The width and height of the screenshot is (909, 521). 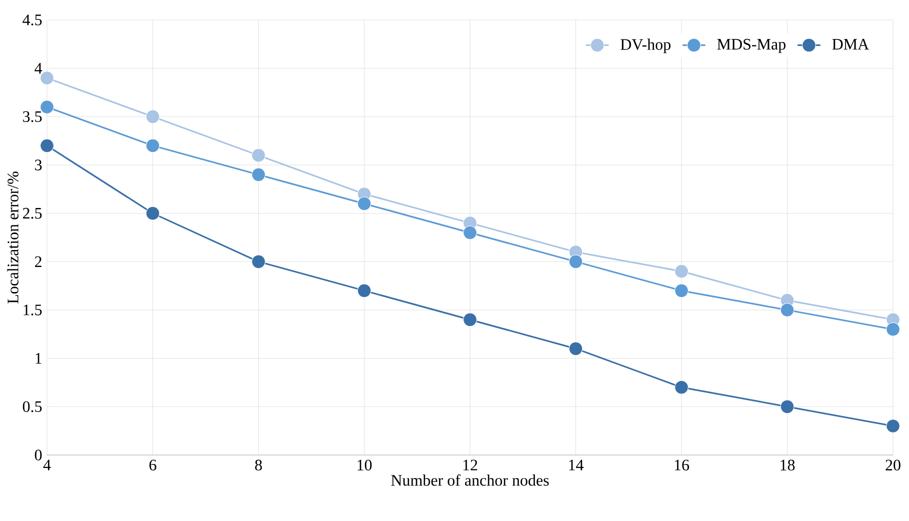 What do you see at coordinates (365, 465) in the screenshot?
I see `x-tick-label: 10` at bounding box center [365, 465].